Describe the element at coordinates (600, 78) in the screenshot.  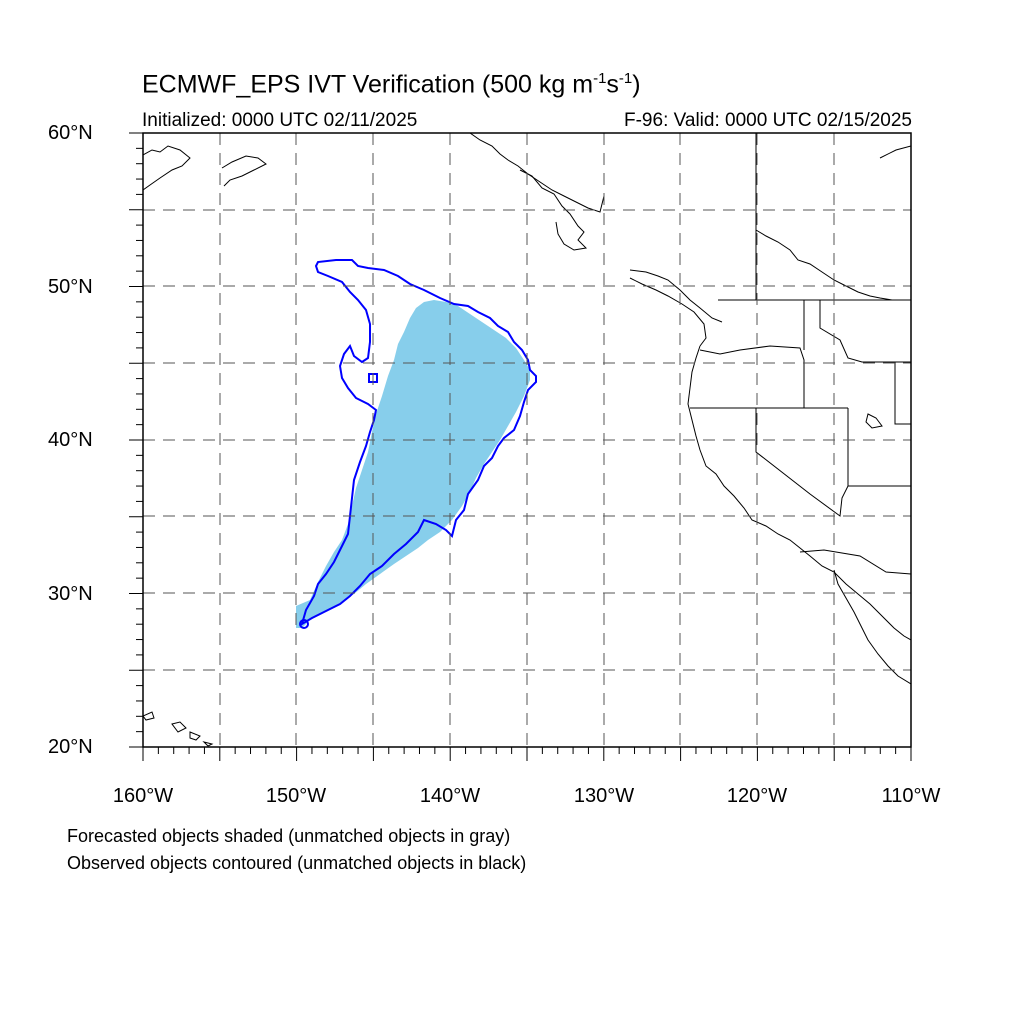
I see `title-exponent-1: -1` at that location.